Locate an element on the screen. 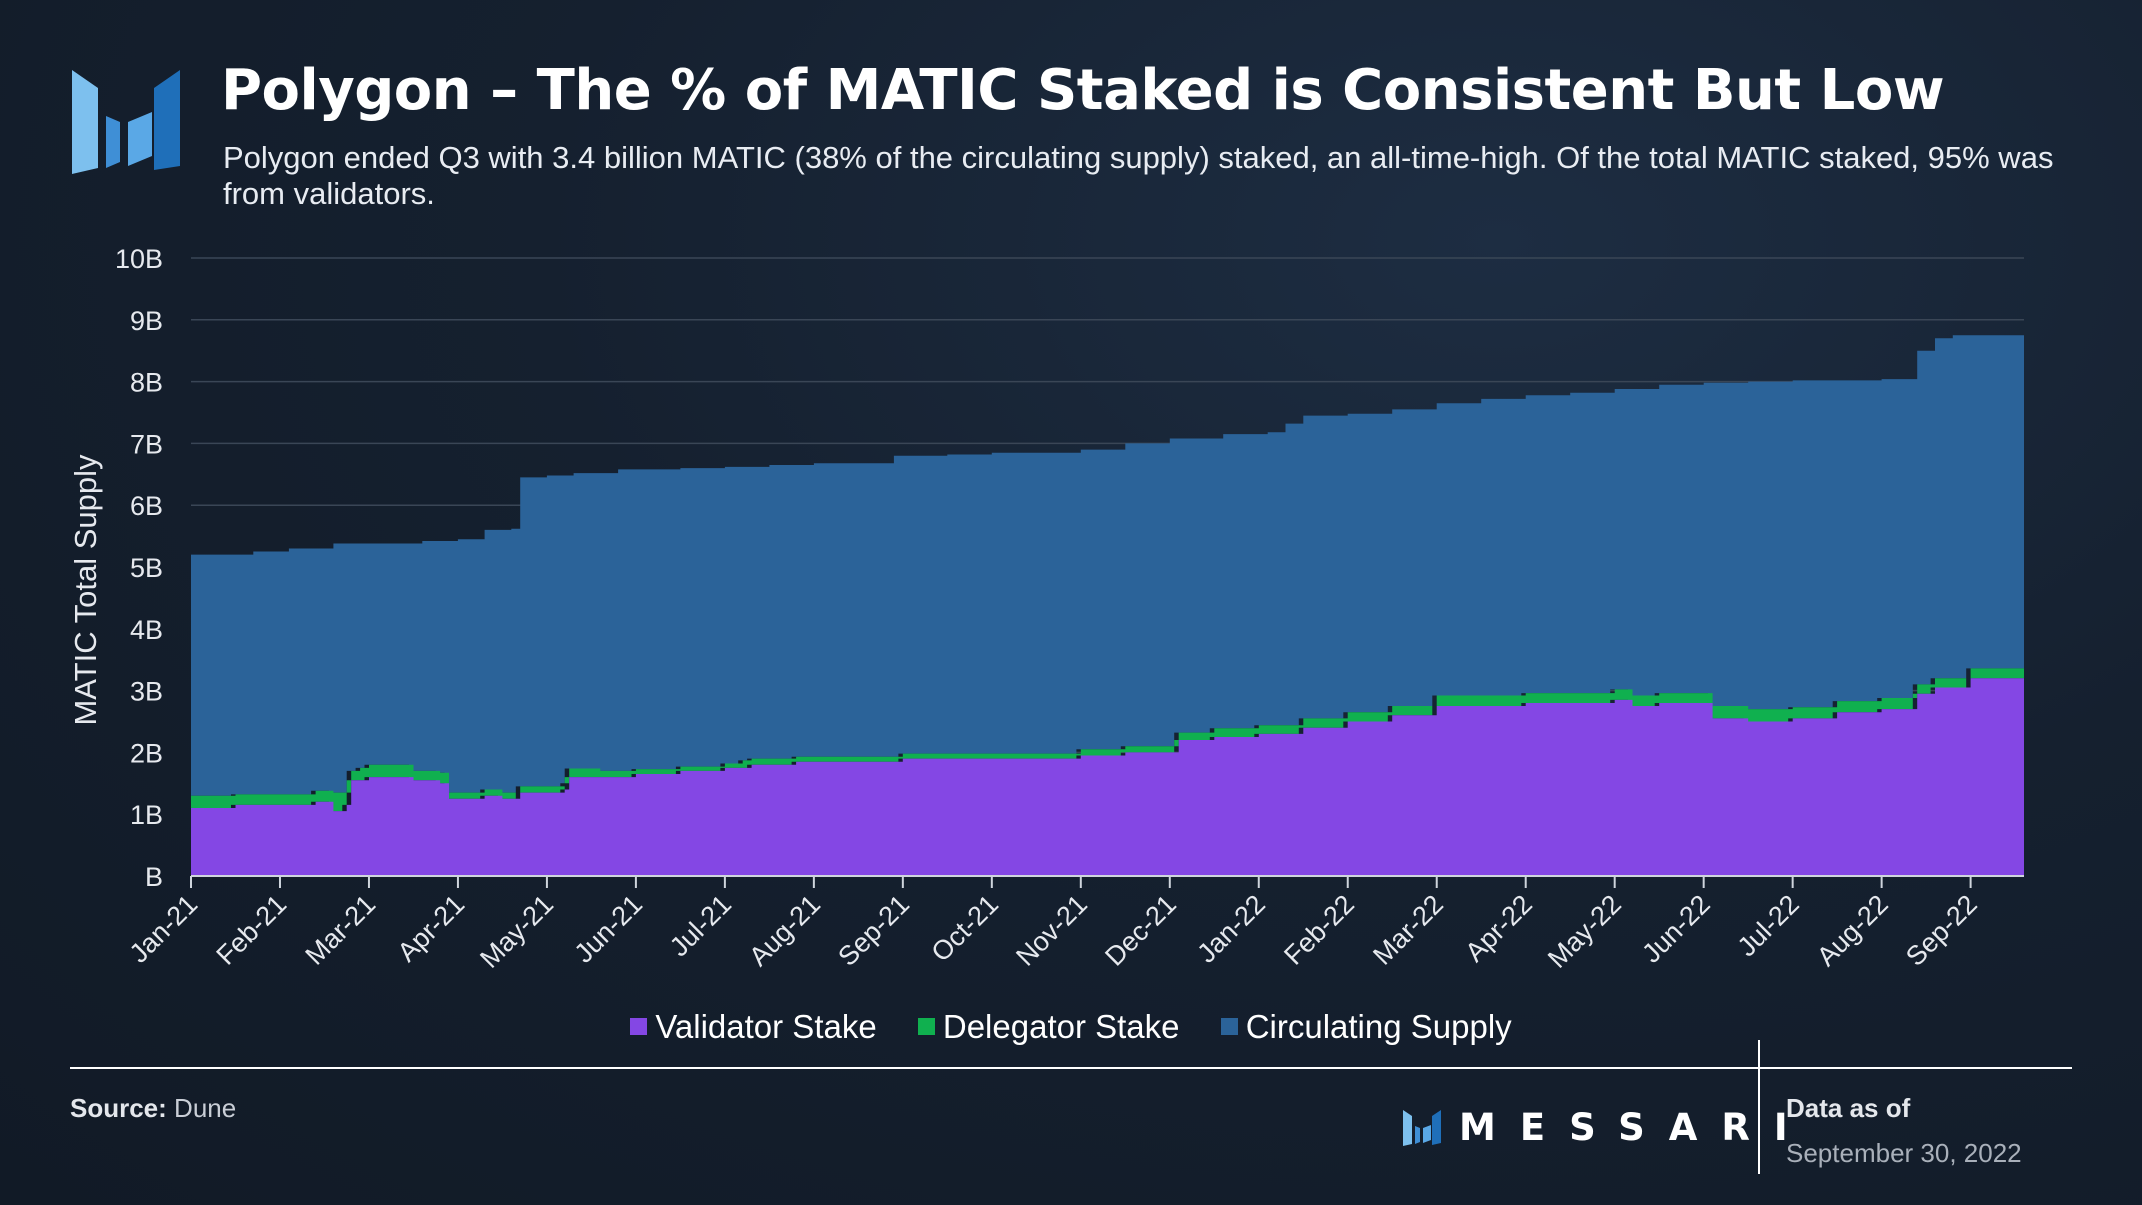  delegator-swatch-icon is located at coordinates (926, 1026).